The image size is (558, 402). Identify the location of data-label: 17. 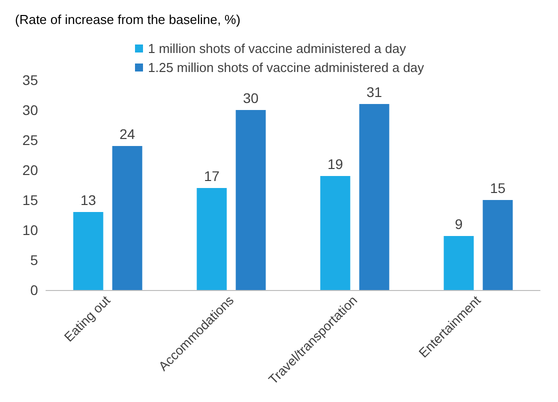
(212, 176).